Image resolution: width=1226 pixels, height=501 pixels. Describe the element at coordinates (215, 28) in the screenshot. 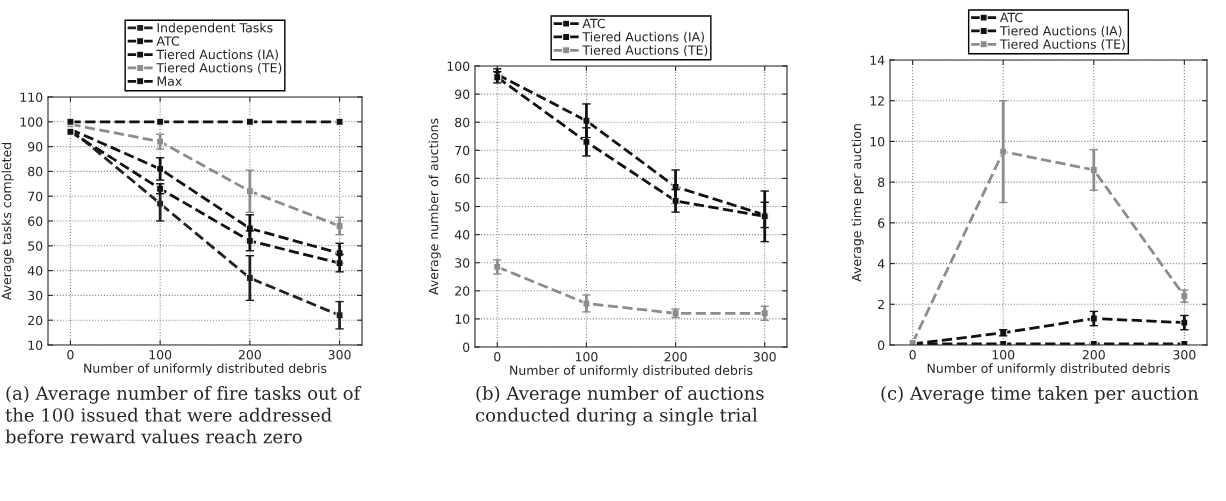

I see `legend-label: Independent Tasks` at that location.